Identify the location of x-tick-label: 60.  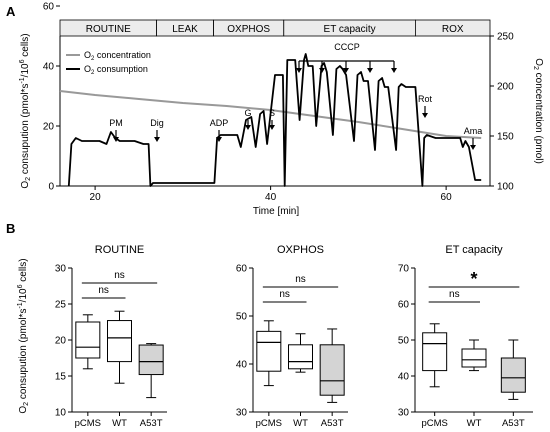
(447, 197).